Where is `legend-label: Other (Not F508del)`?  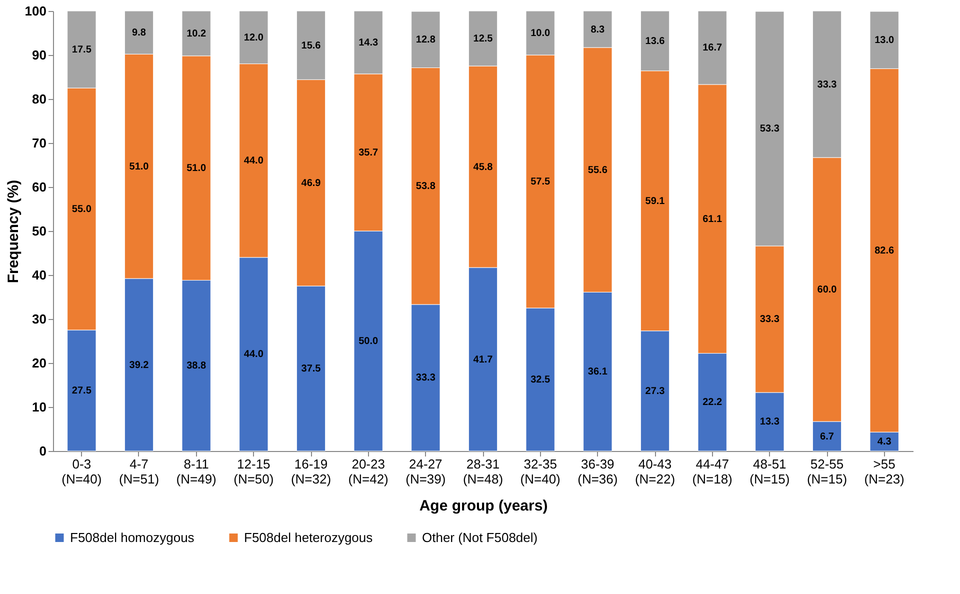
legend-label: Other (Not F508del) is located at coordinates (480, 537).